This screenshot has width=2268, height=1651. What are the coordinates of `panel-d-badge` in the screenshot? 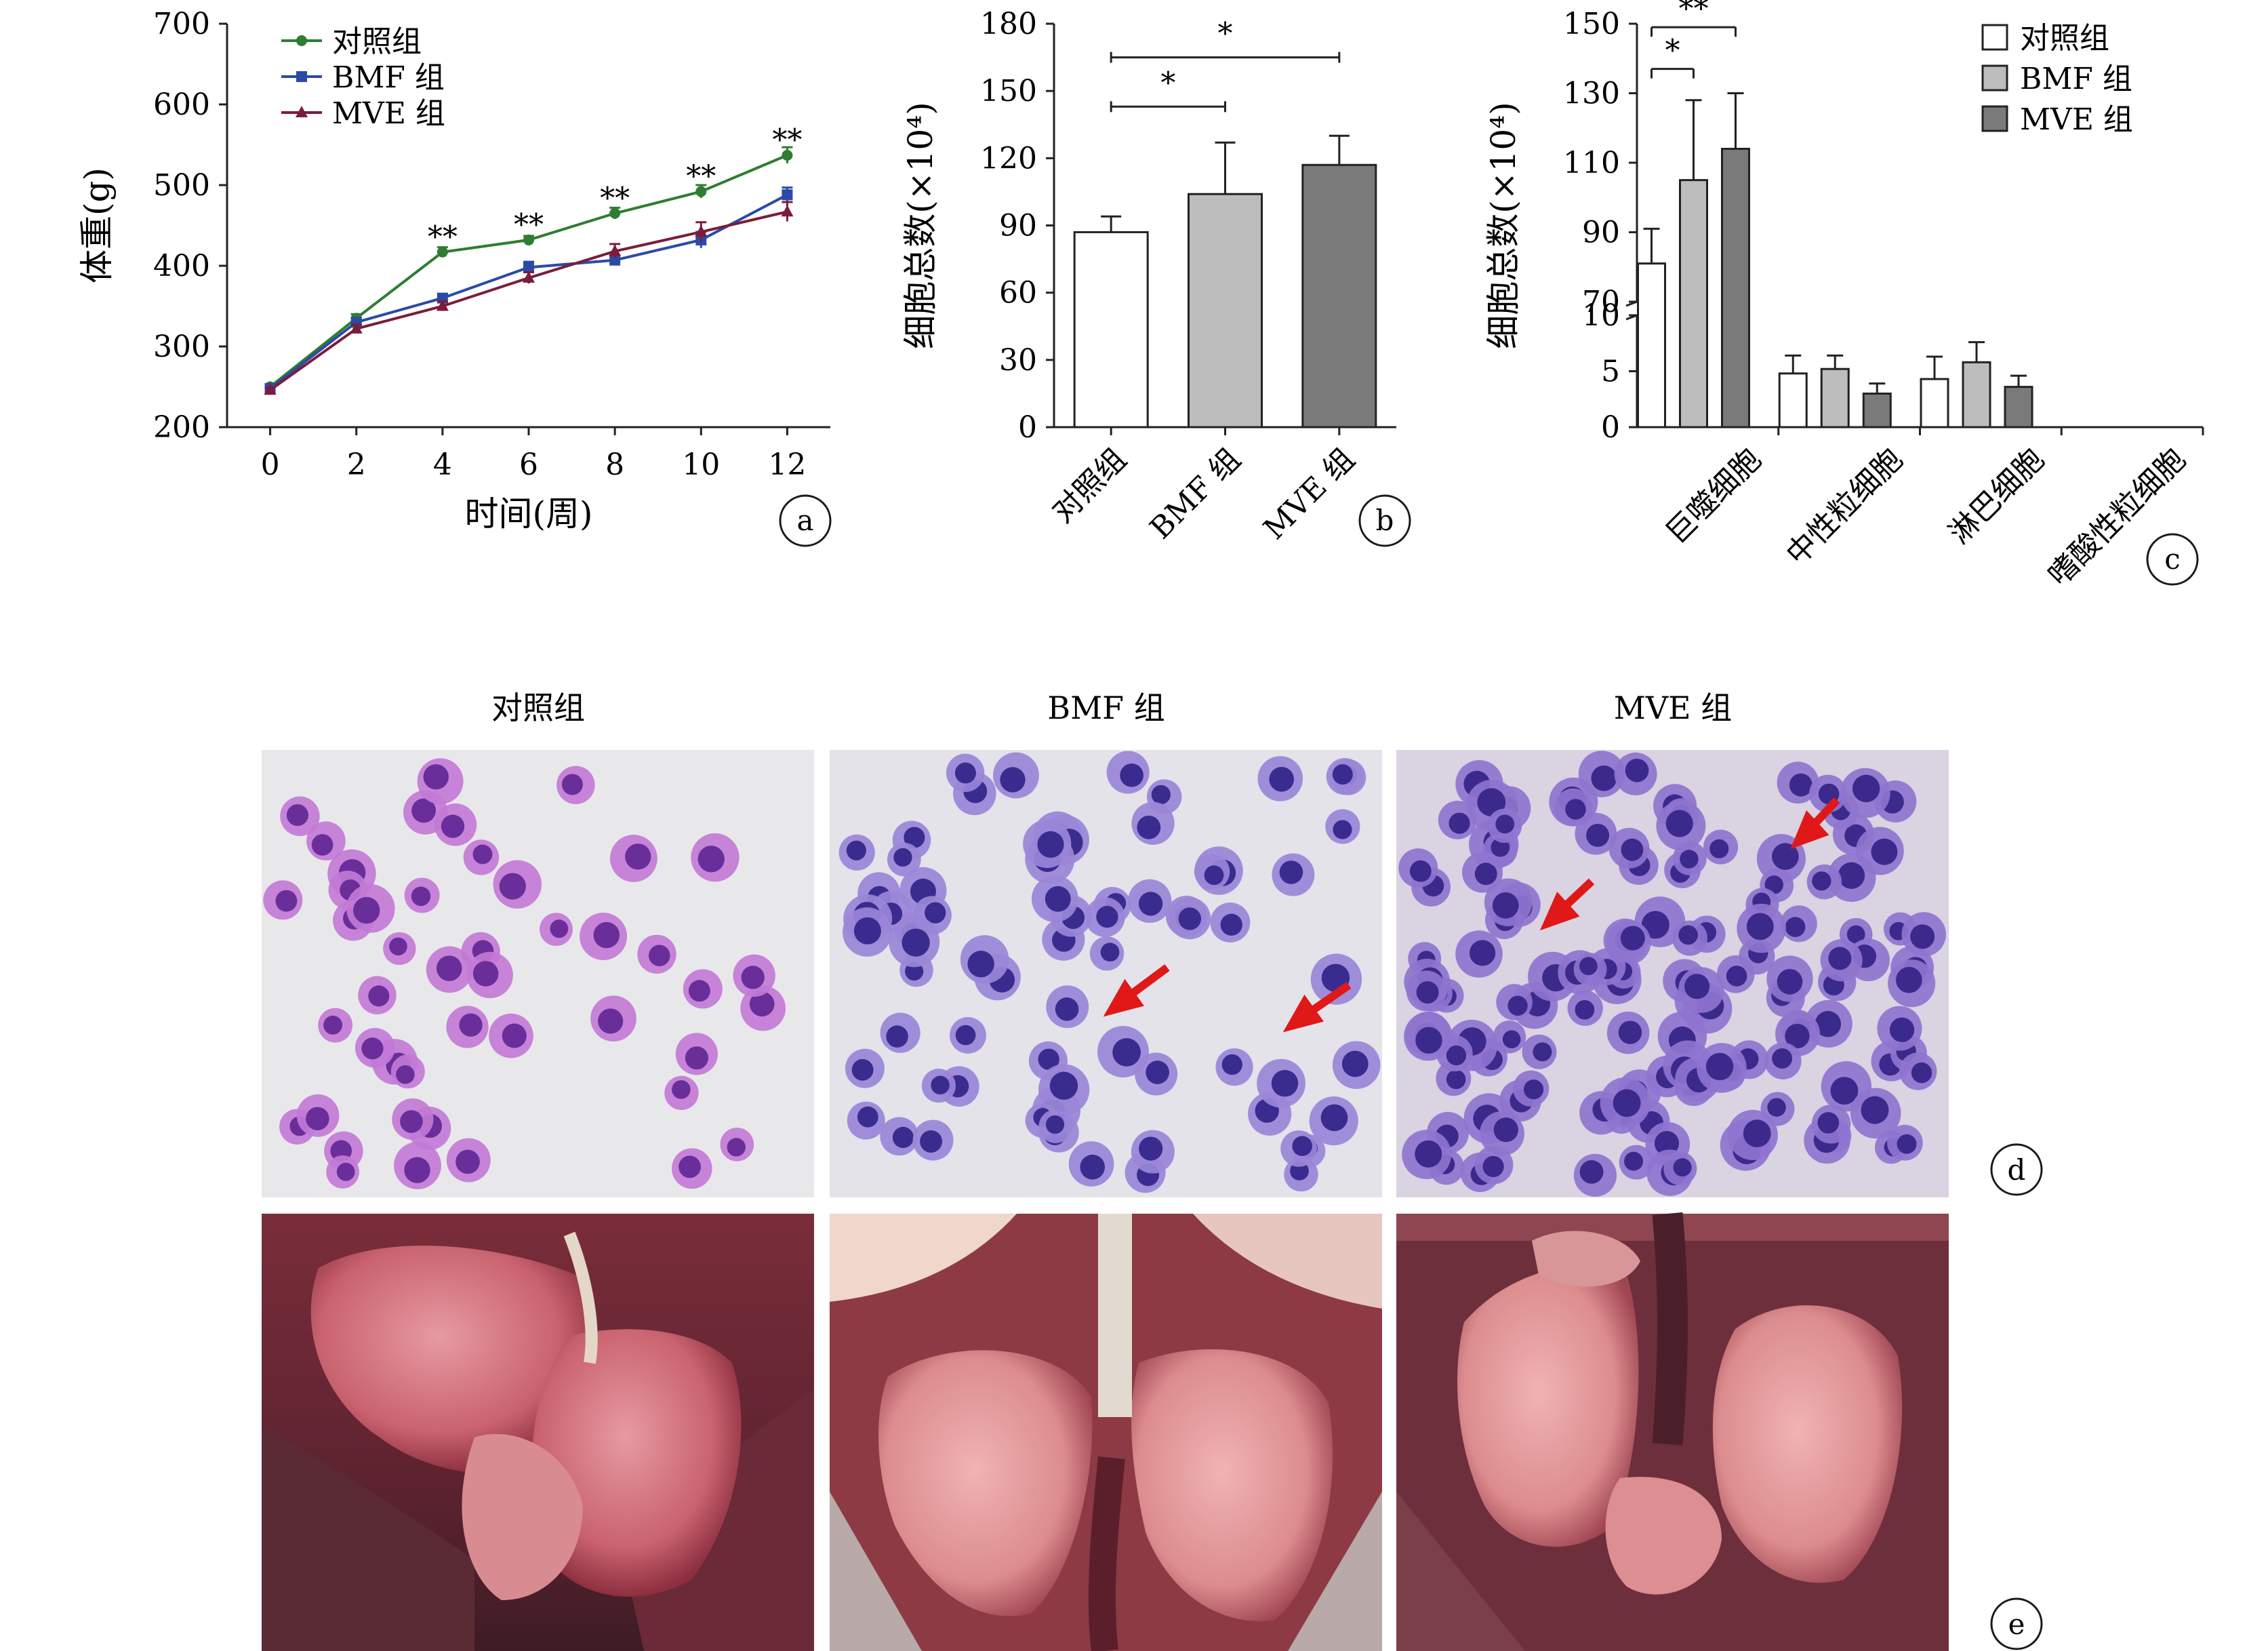 It's located at (2016, 1169).